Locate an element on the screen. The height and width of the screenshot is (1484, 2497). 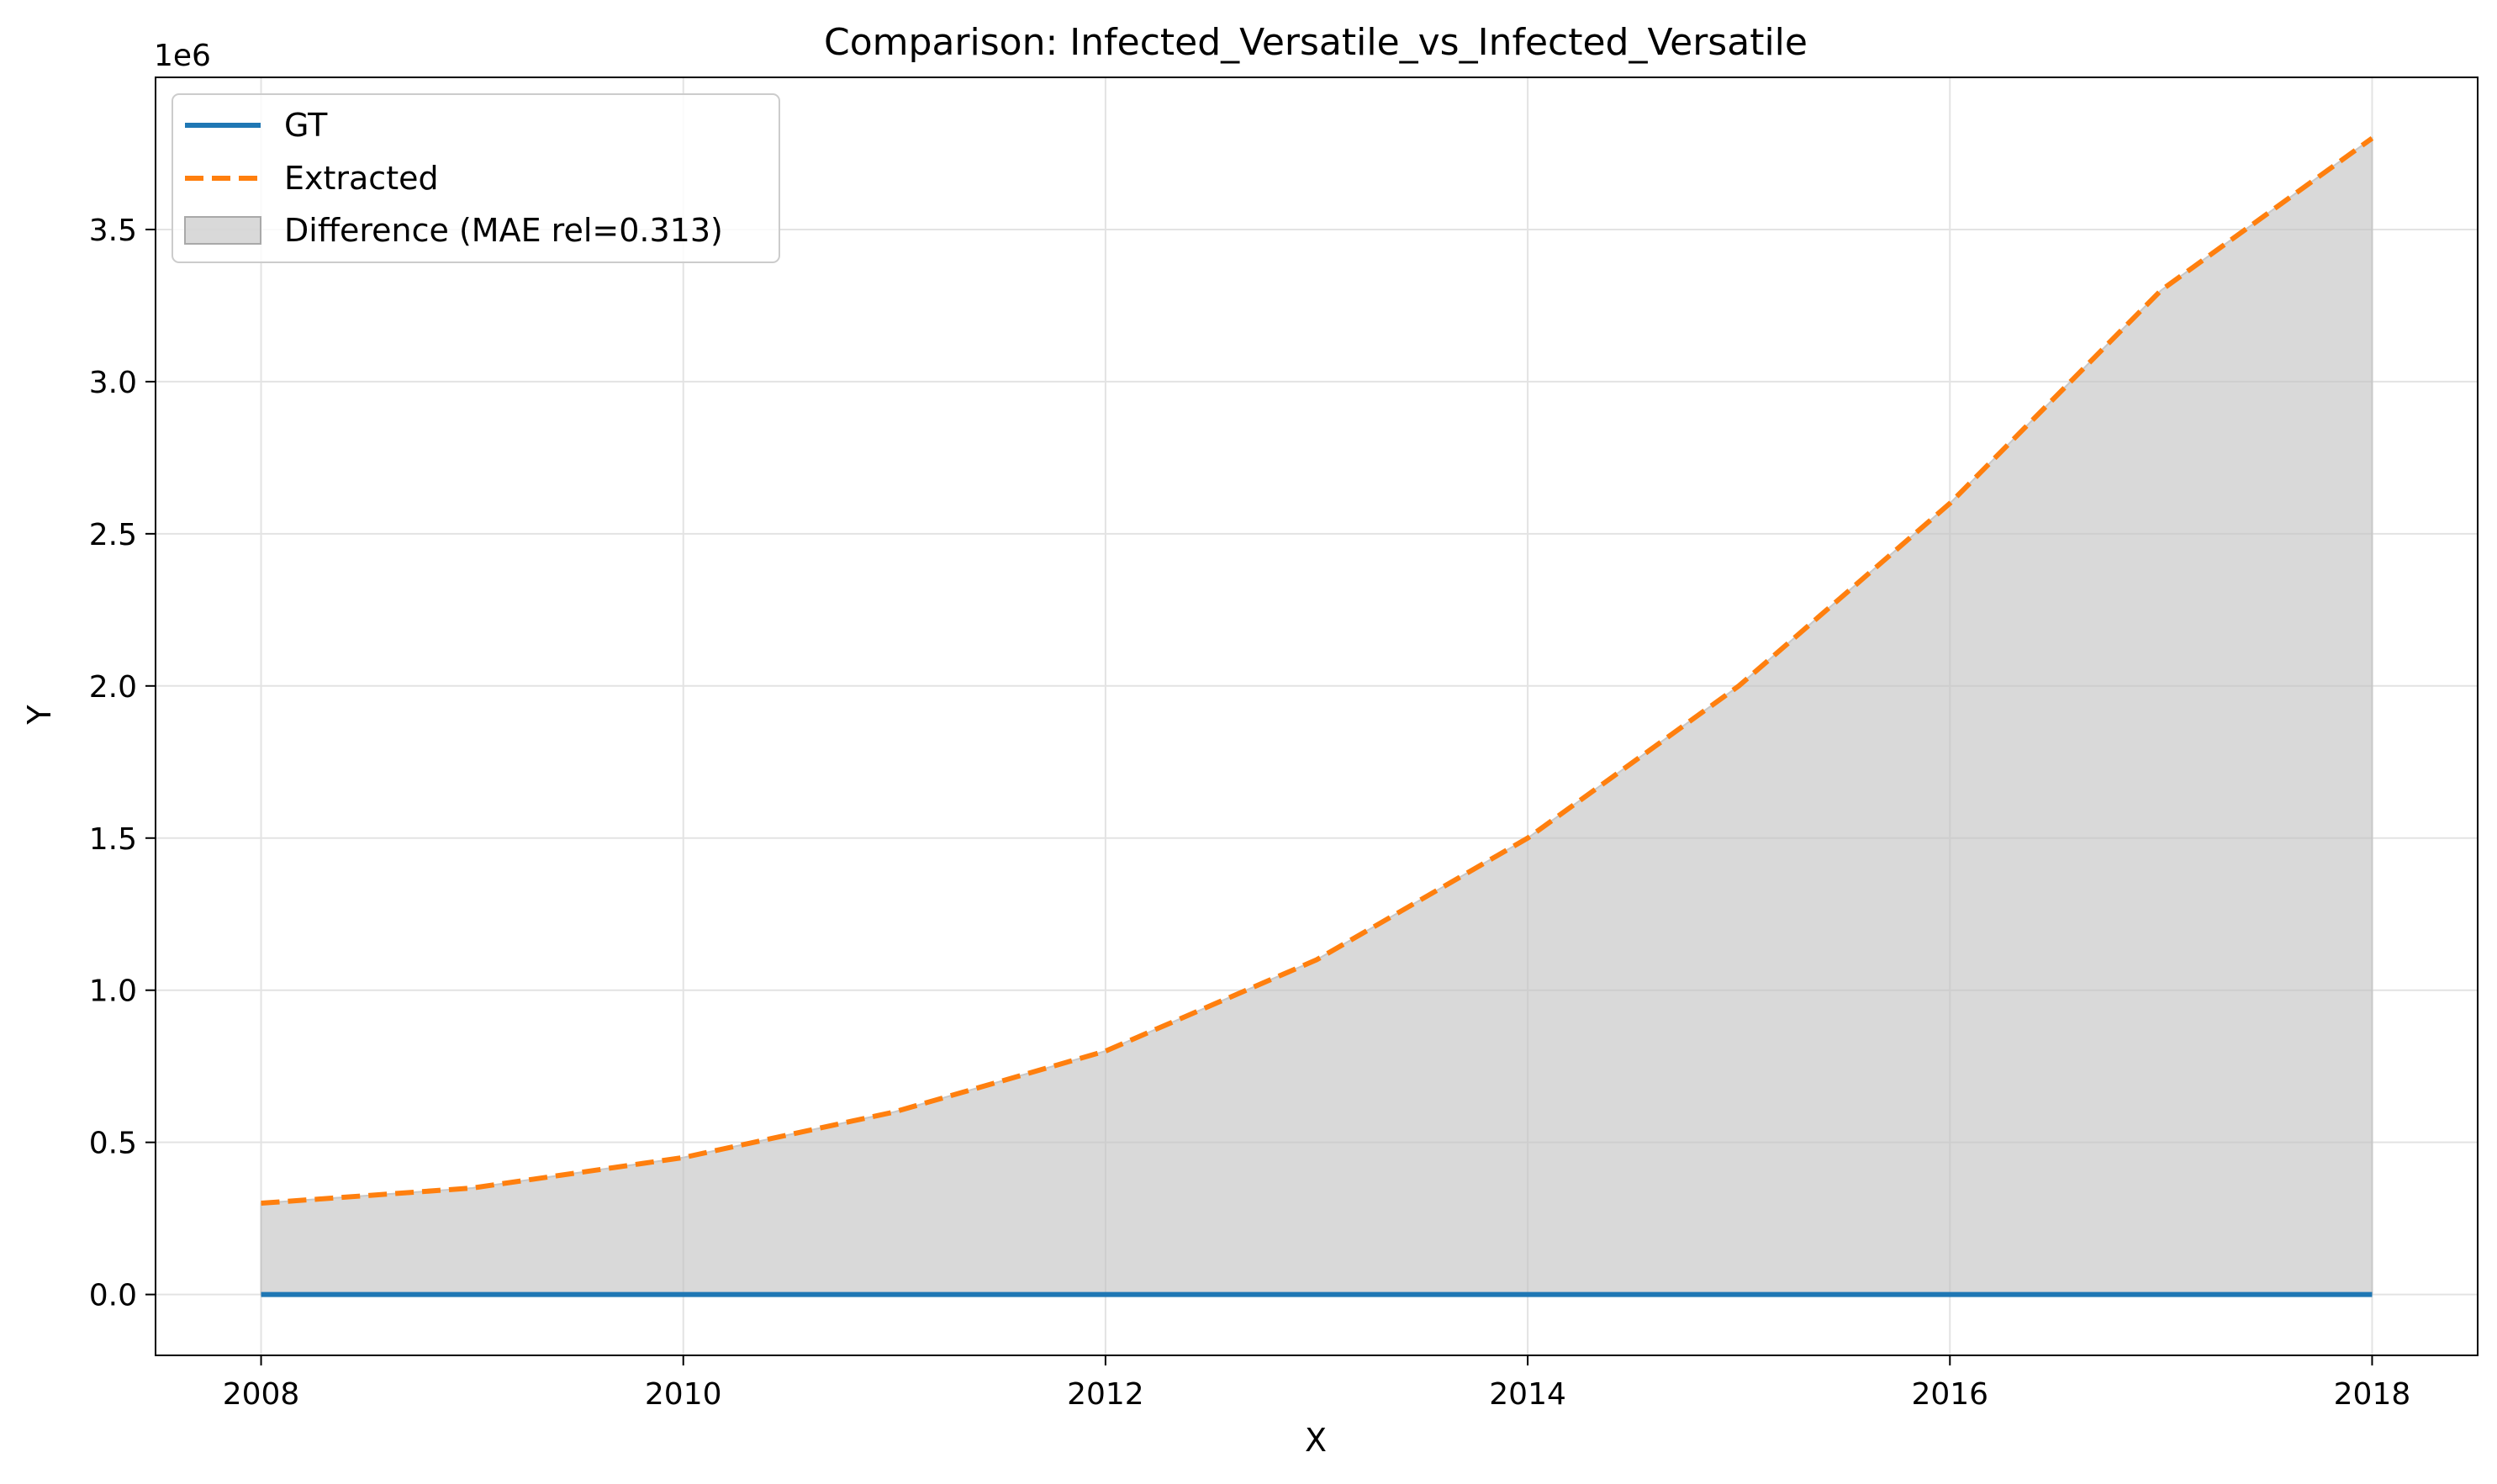
x-tick-label: 2010 is located at coordinates (683, 1394).